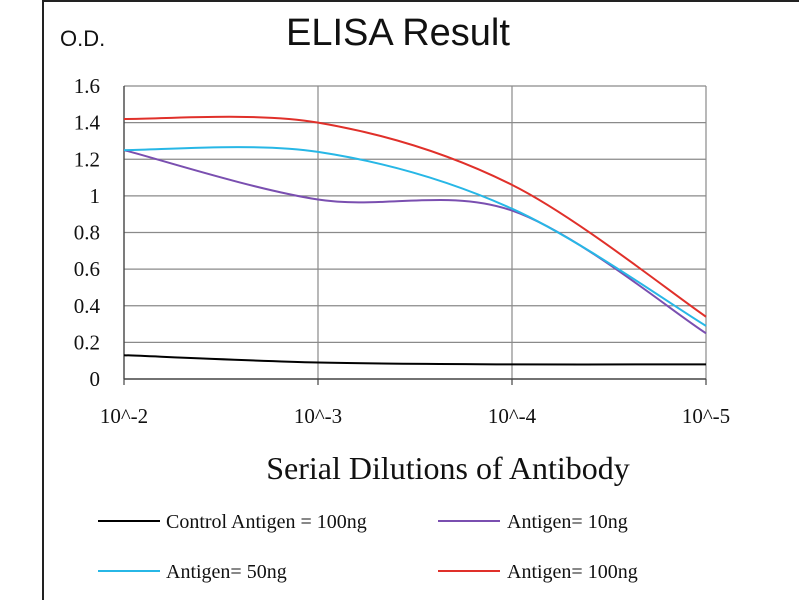  Describe the element at coordinates (398, 33) in the screenshot. I see `chart-title: ELISA Result` at that location.